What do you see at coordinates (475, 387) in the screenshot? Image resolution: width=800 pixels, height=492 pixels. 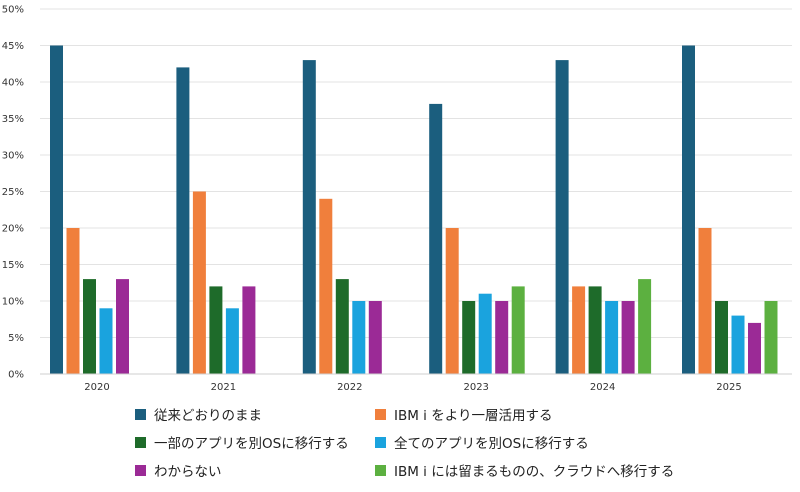 I see `x-tick-label: 2023` at bounding box center [475, 387].